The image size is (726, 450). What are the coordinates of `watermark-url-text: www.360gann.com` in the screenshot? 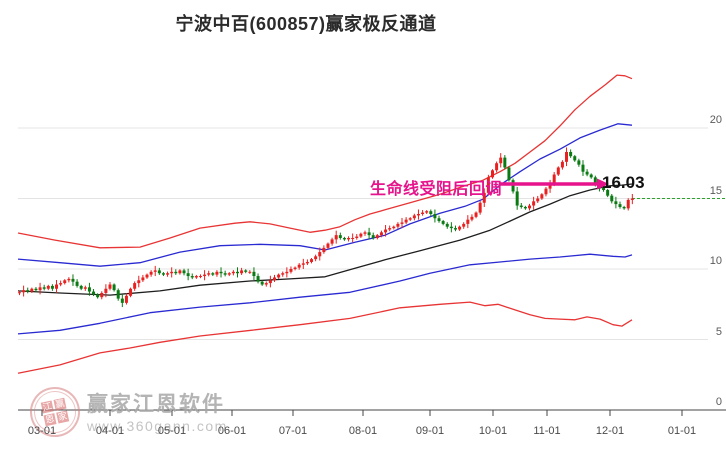 It's located at (157, 426).